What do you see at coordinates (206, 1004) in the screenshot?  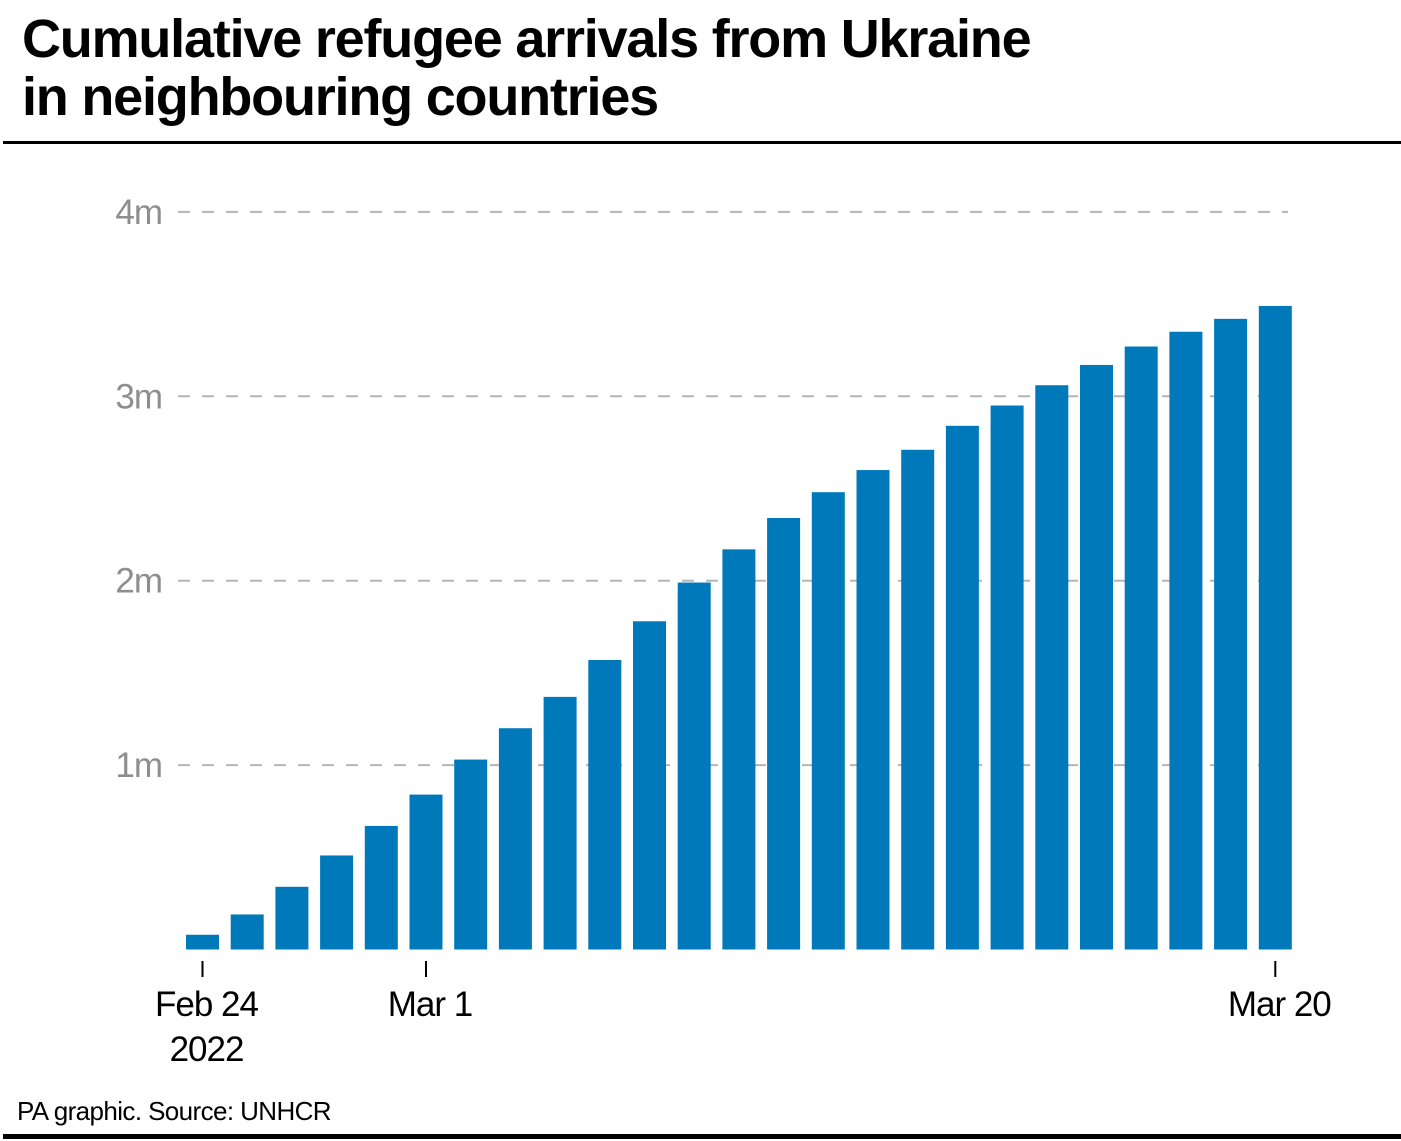 I see `x-tick-label: Feb 24` at bounding box center [206, 1004].